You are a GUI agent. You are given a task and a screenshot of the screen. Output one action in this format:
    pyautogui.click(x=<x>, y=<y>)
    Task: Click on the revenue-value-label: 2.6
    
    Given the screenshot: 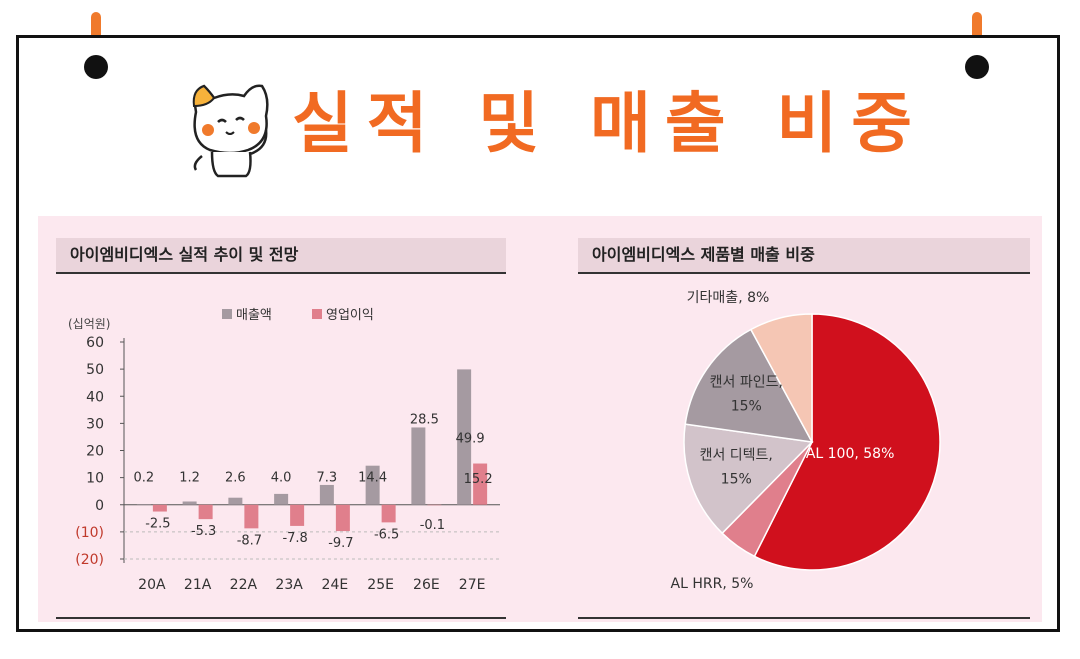 What is the action you would take?
    pyautogui.click(x=235, y=478)
    